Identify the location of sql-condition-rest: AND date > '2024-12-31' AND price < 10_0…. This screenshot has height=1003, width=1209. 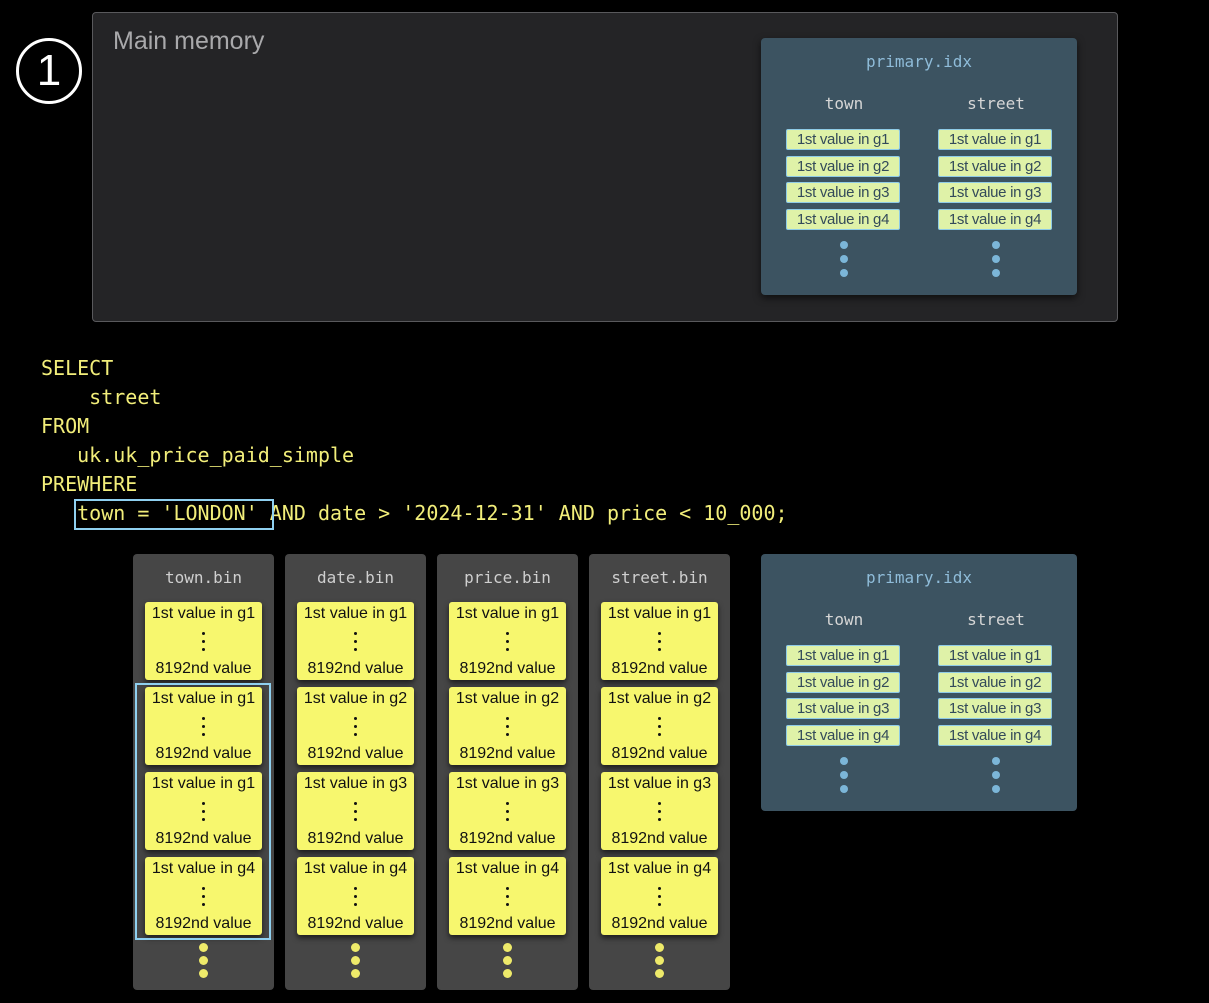
(522, 513).